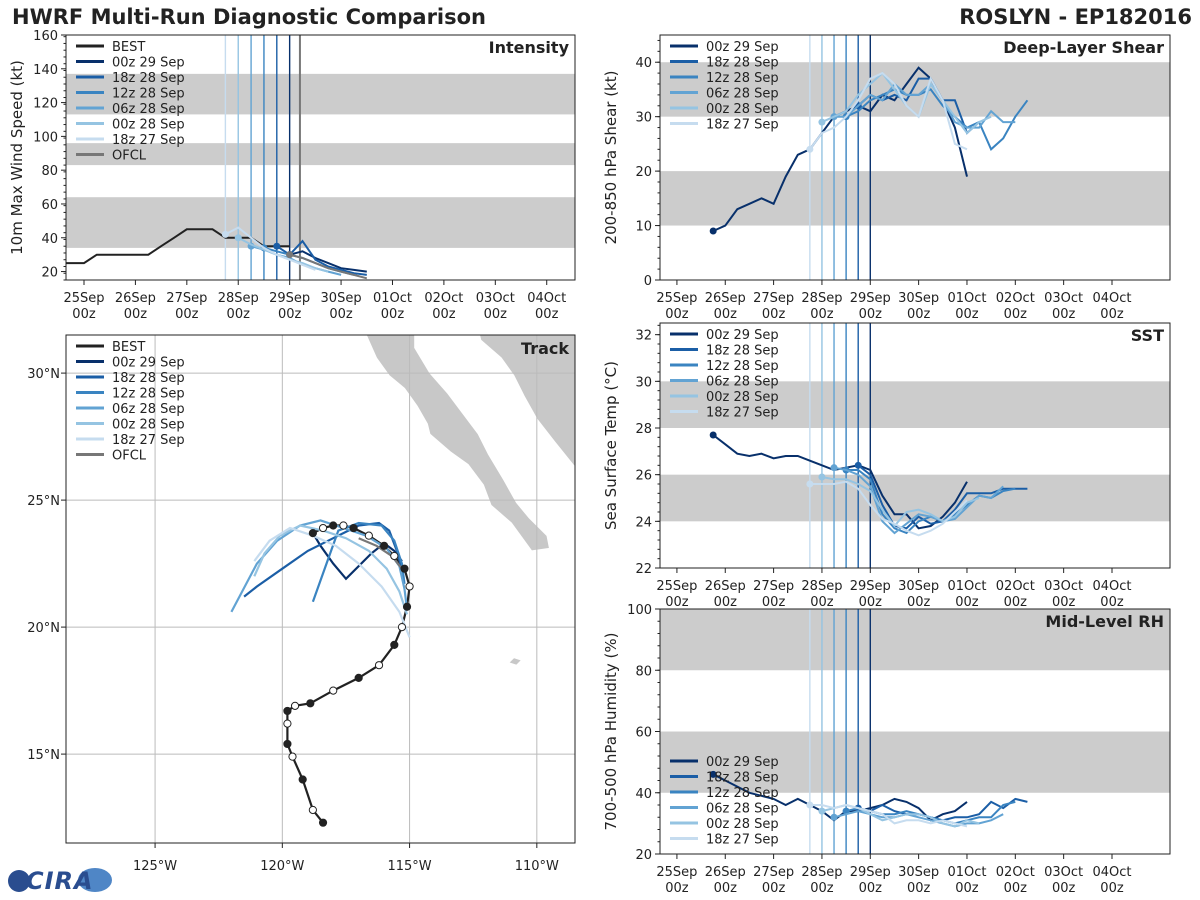 Image resolution: width=1200 pixels, height=900 pixels. Describe the element at coordinates (611, 731) in the screenshot. I see `y-axis-label: 700-500 hPa Humidity (%)` at that location.